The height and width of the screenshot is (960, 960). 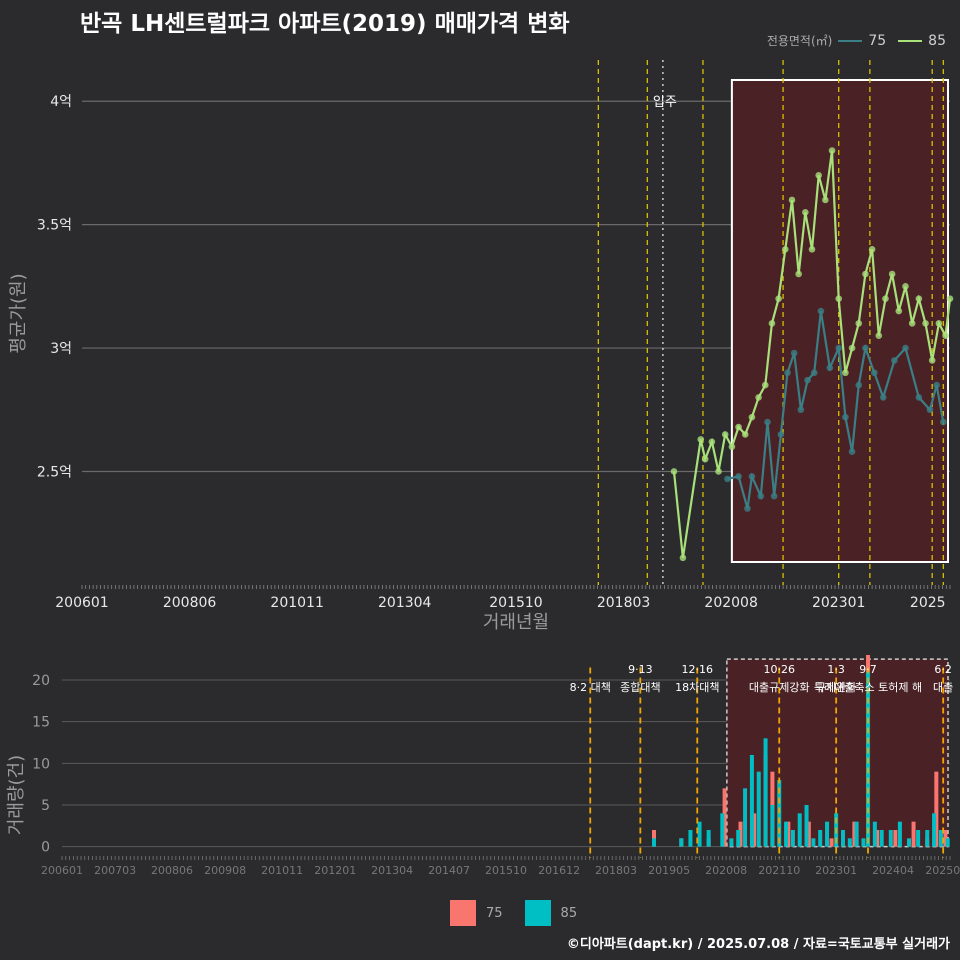 What do you see at coordinates (697, 687) in the screenshot?
I see `policy-label-2: 18차대책` at bounding box center [697, 687].